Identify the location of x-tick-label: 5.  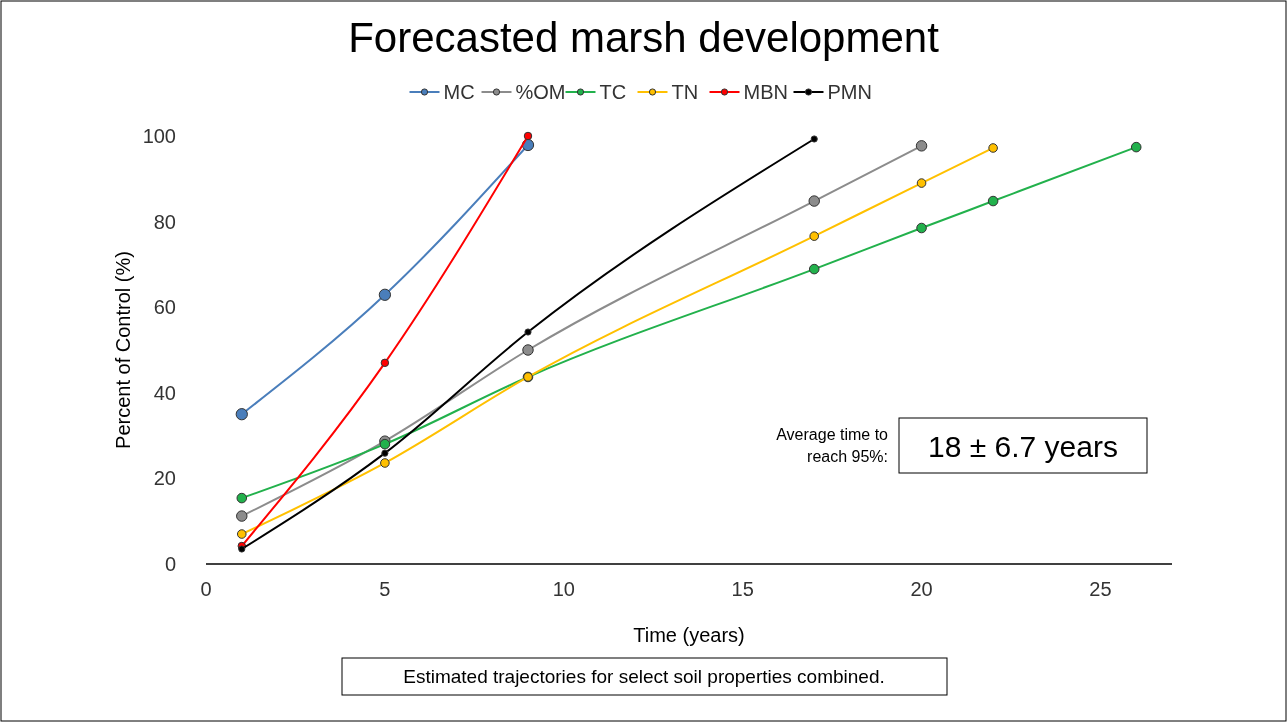
(385, 589).